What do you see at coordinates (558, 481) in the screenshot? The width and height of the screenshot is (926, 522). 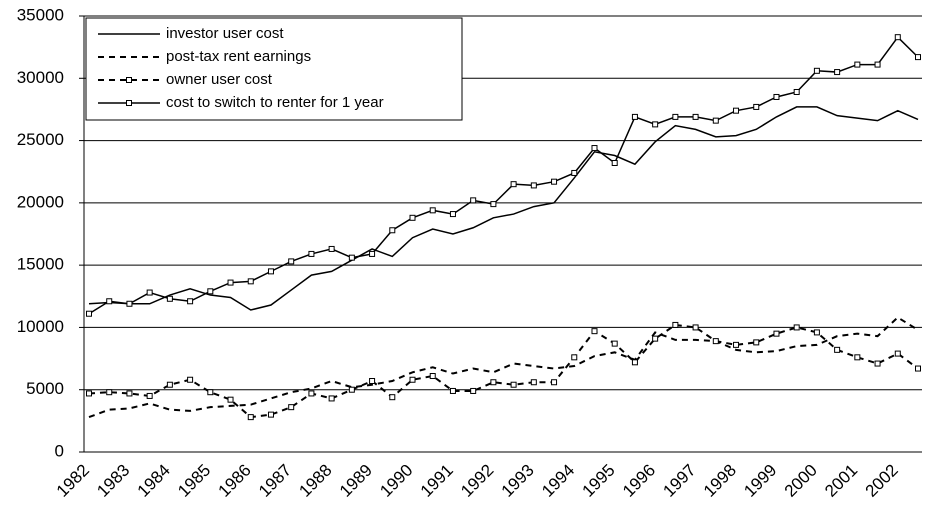 I see `x-tick-label: 1994` at bounding box center [558, 481].